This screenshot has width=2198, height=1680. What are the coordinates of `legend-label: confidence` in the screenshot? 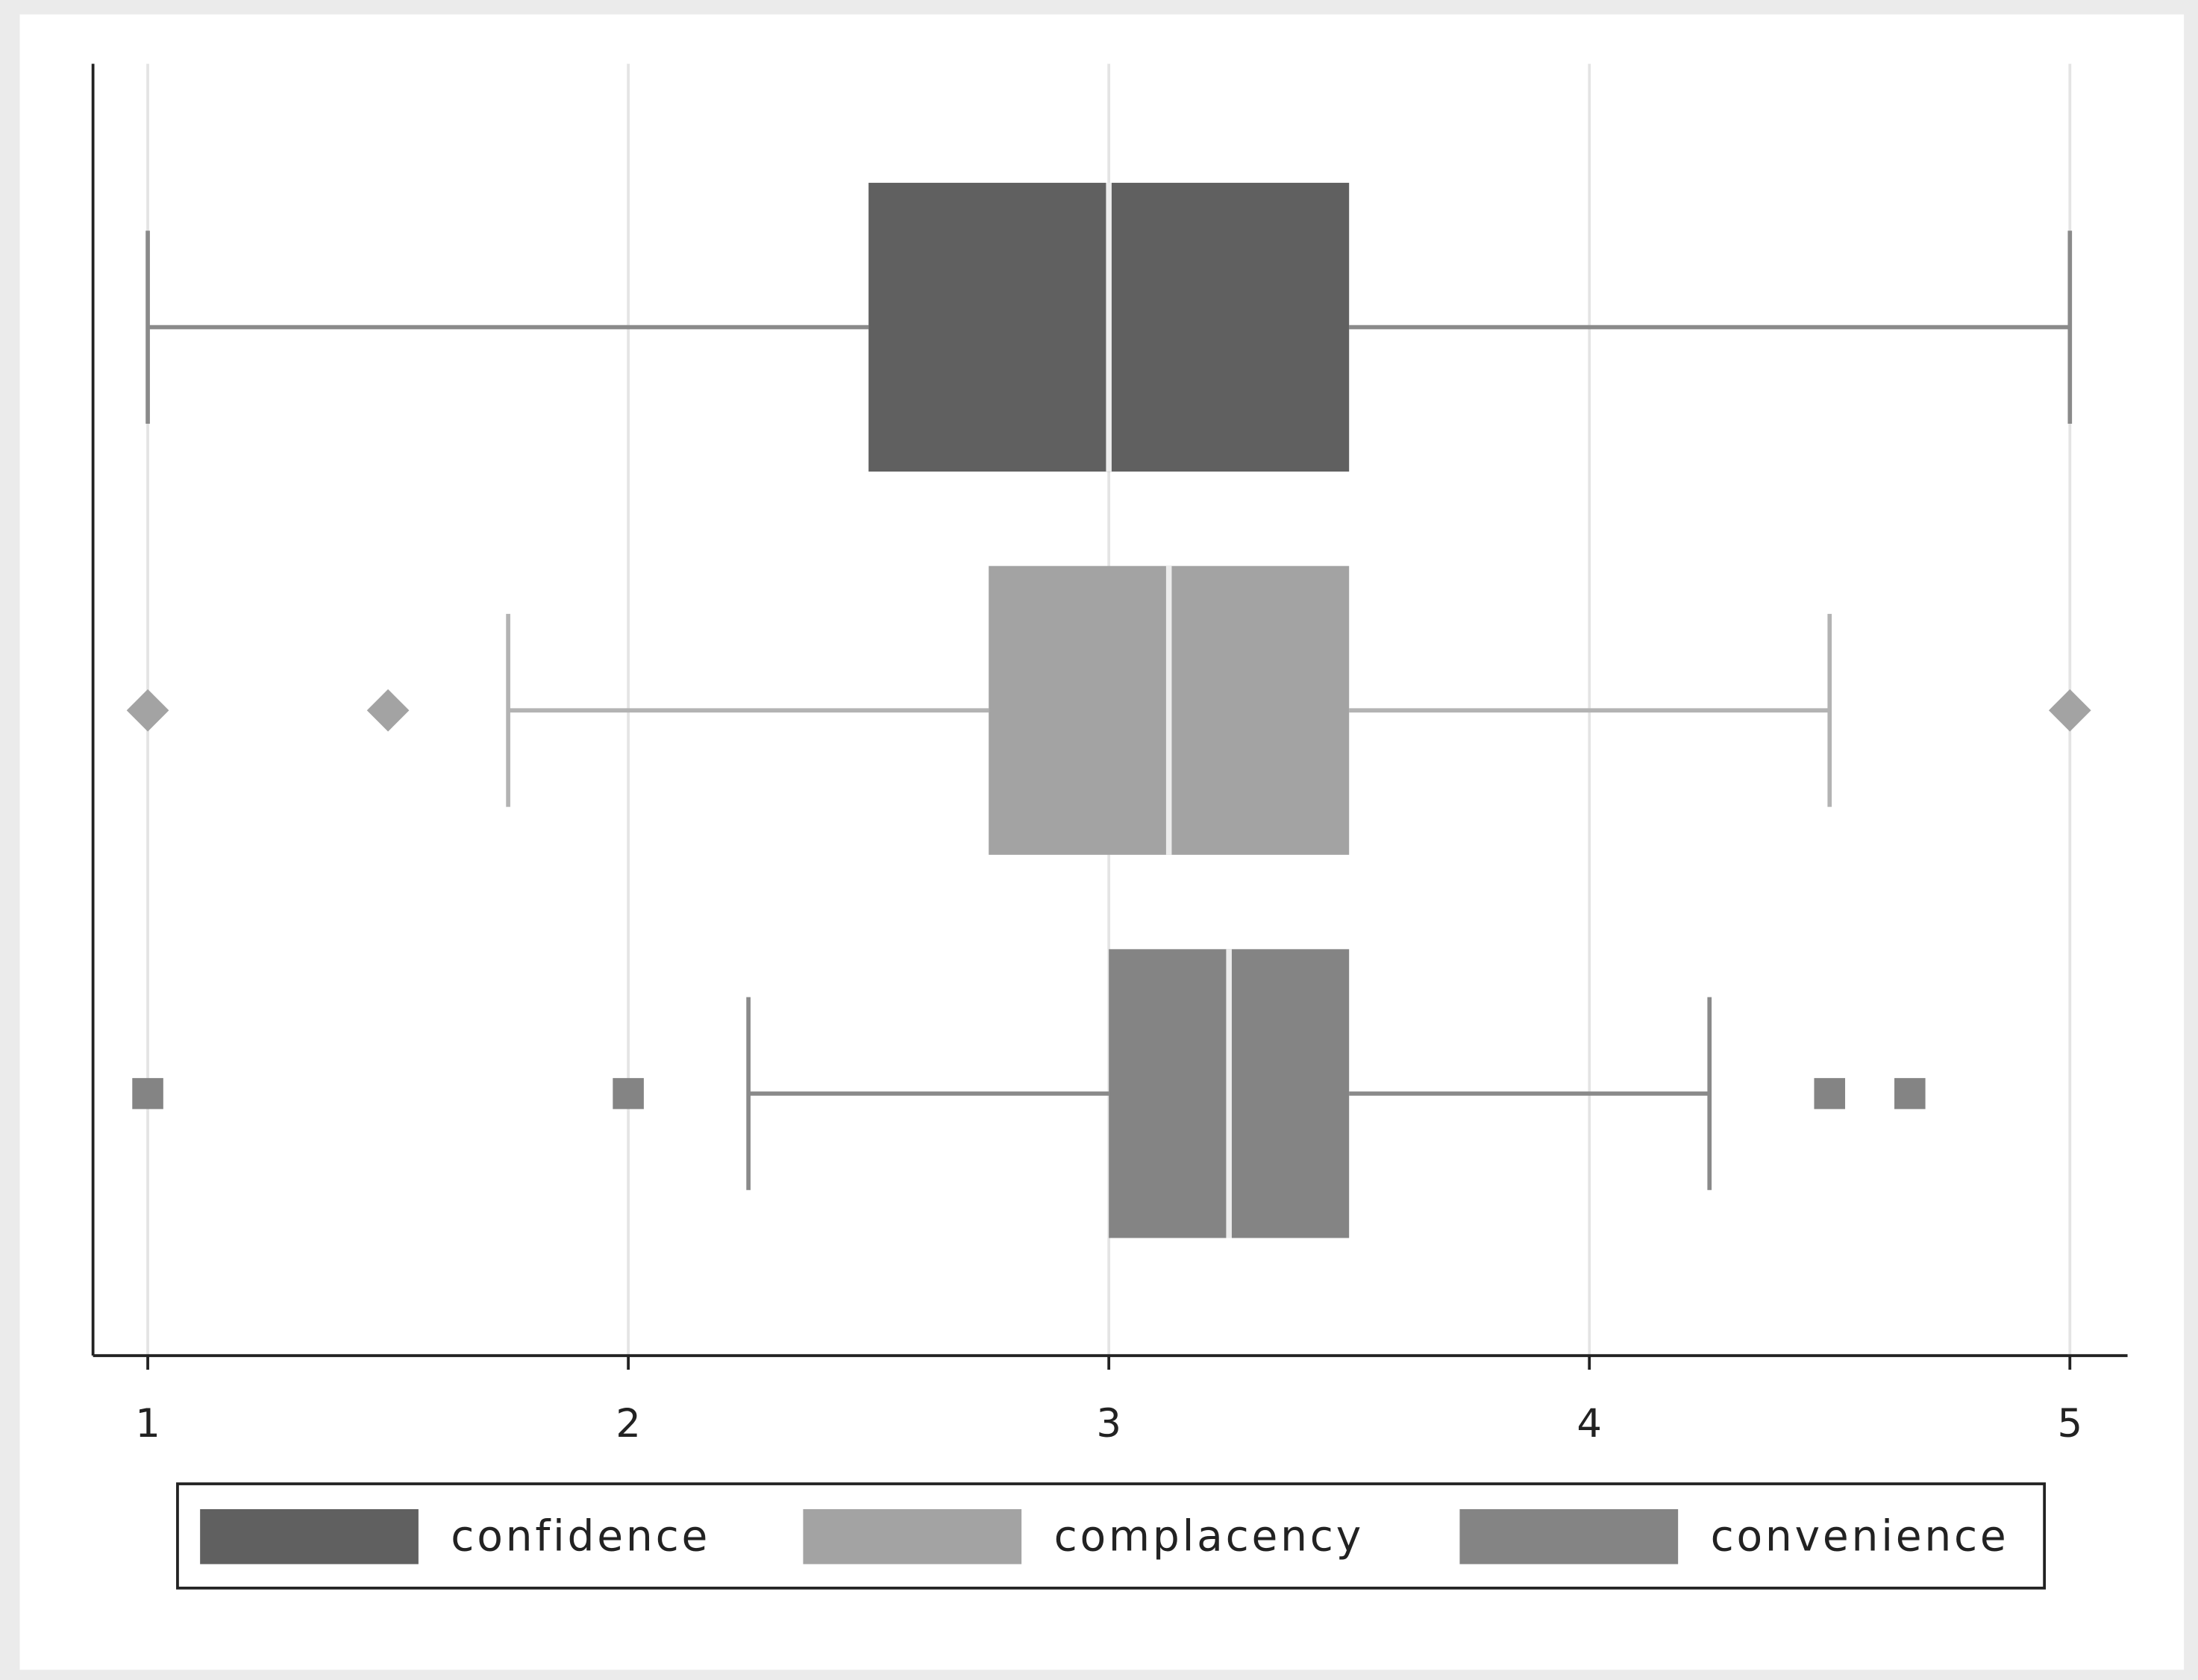 It's located at (580, 1536).